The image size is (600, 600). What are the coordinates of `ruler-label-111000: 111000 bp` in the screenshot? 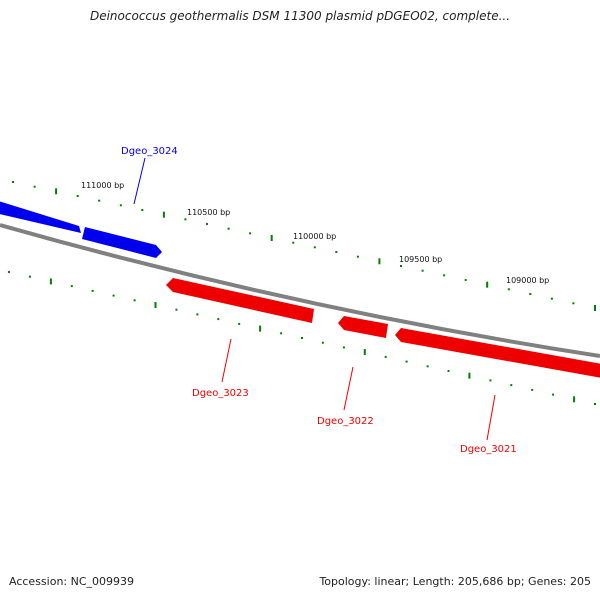 It's located at (102, 185).